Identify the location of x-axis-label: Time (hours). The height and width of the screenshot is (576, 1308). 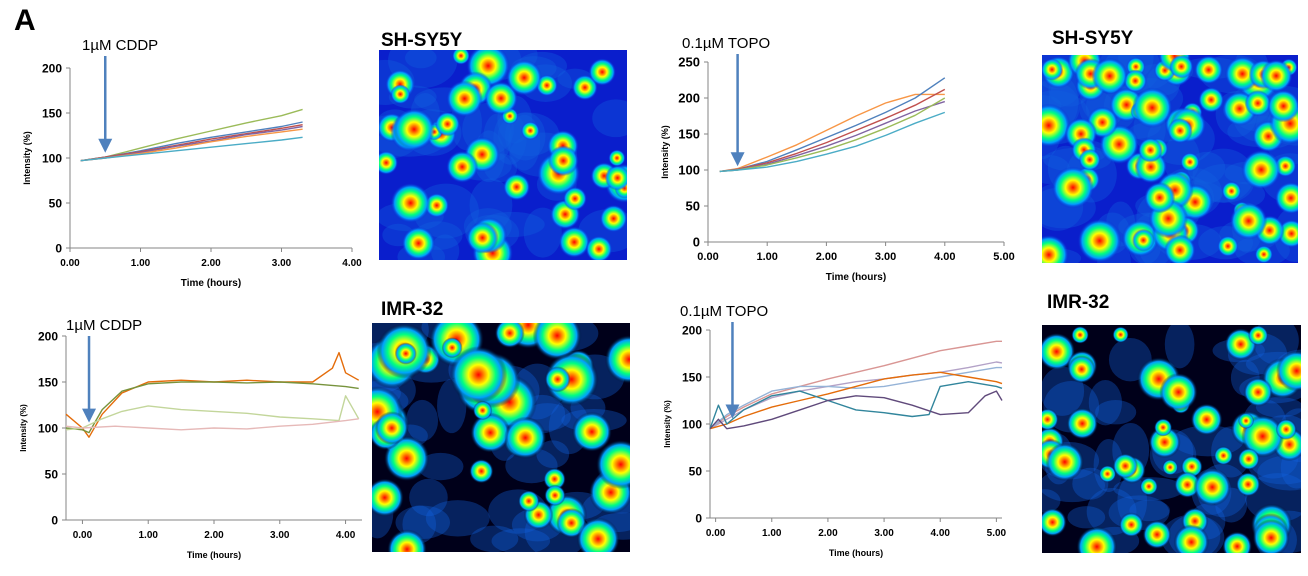
(211, 283).